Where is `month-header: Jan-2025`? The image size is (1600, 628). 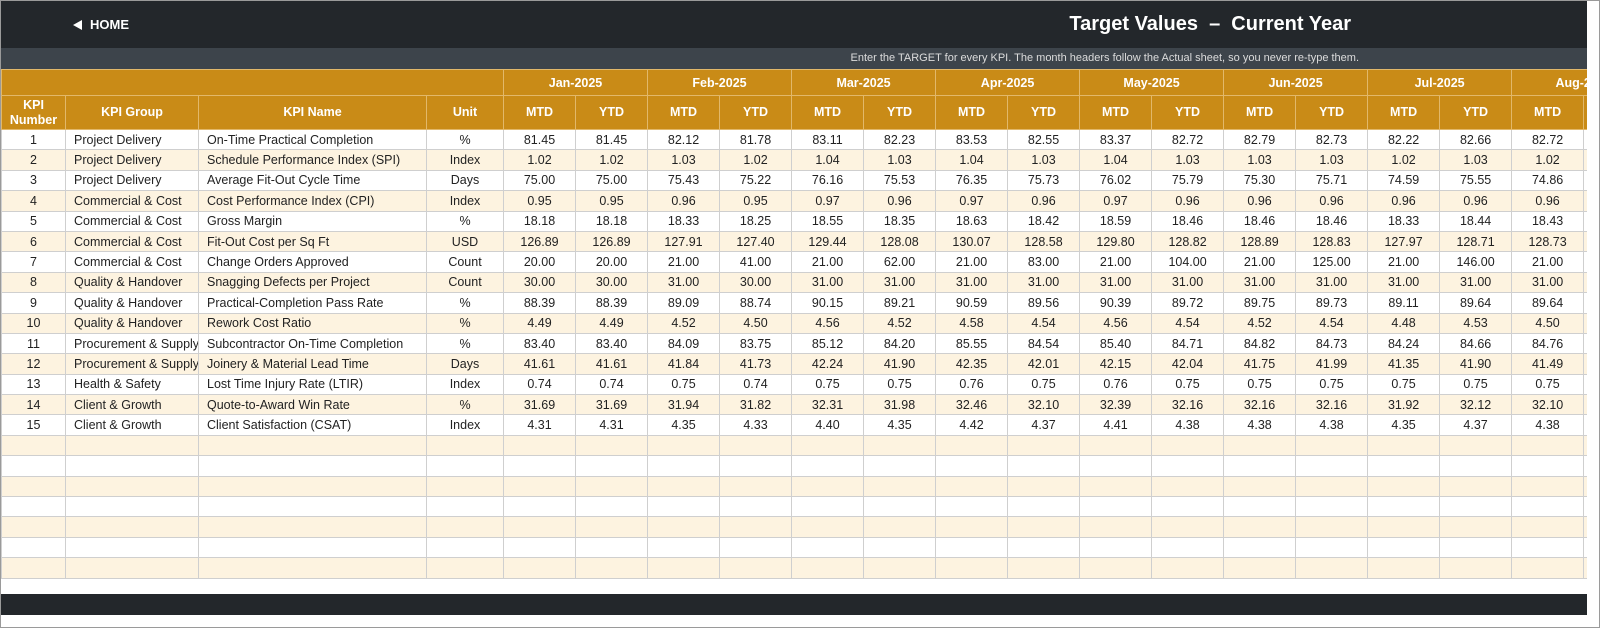 month-header: Jan-2025 is located at coordinates (575, 82).